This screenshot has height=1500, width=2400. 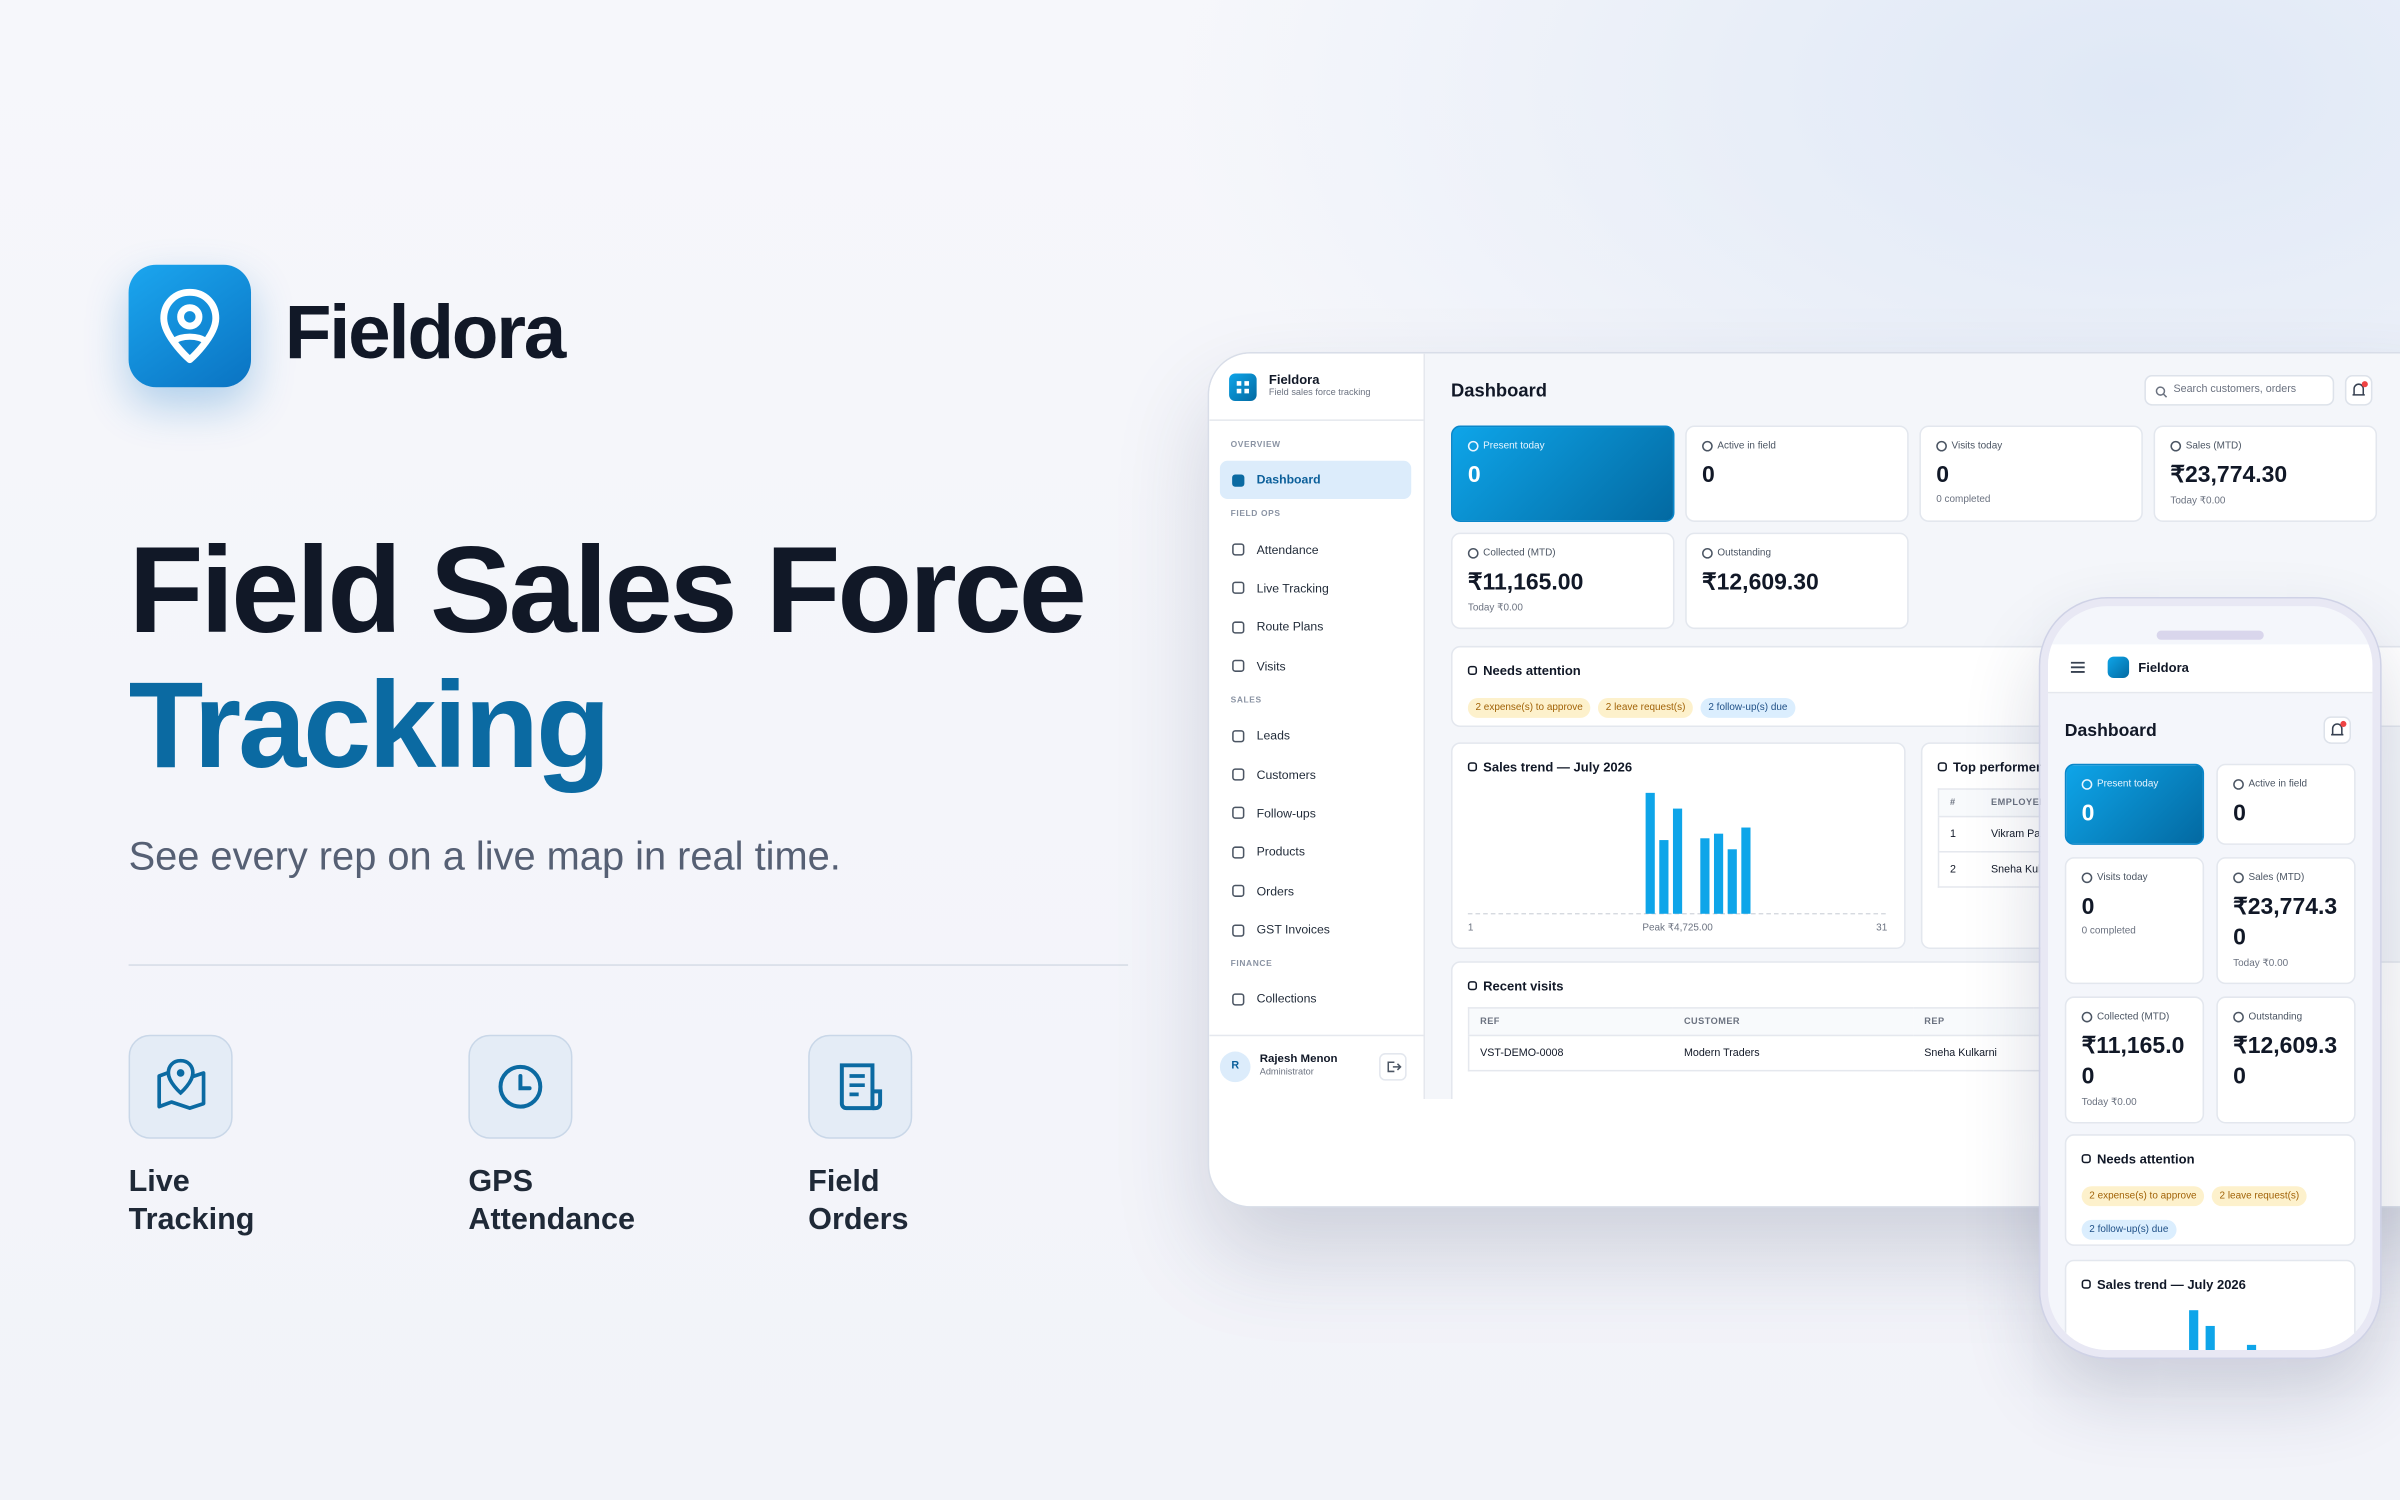 What do you see at coordinates (1952, 869) in the screenshot?
I see `table-cell: 2` at bounding box center [1952, 869].